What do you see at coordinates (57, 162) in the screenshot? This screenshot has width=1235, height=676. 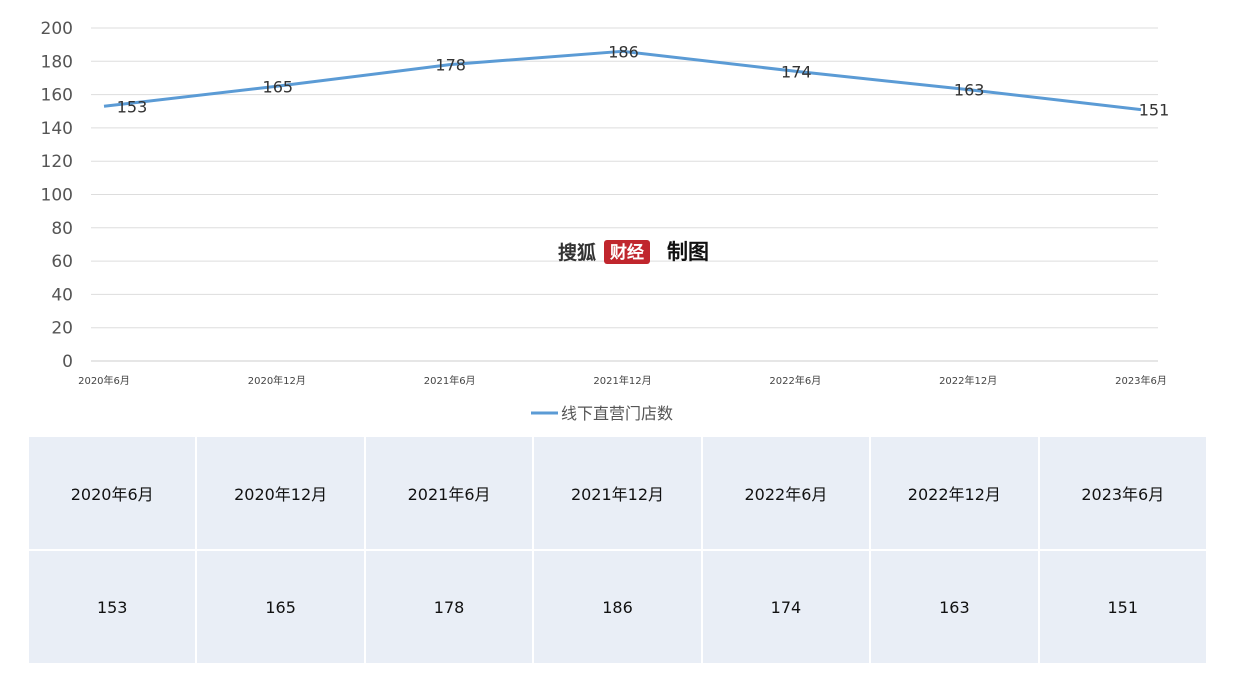 I see `y-tick-label: 120` at bounding box center [57, 162].